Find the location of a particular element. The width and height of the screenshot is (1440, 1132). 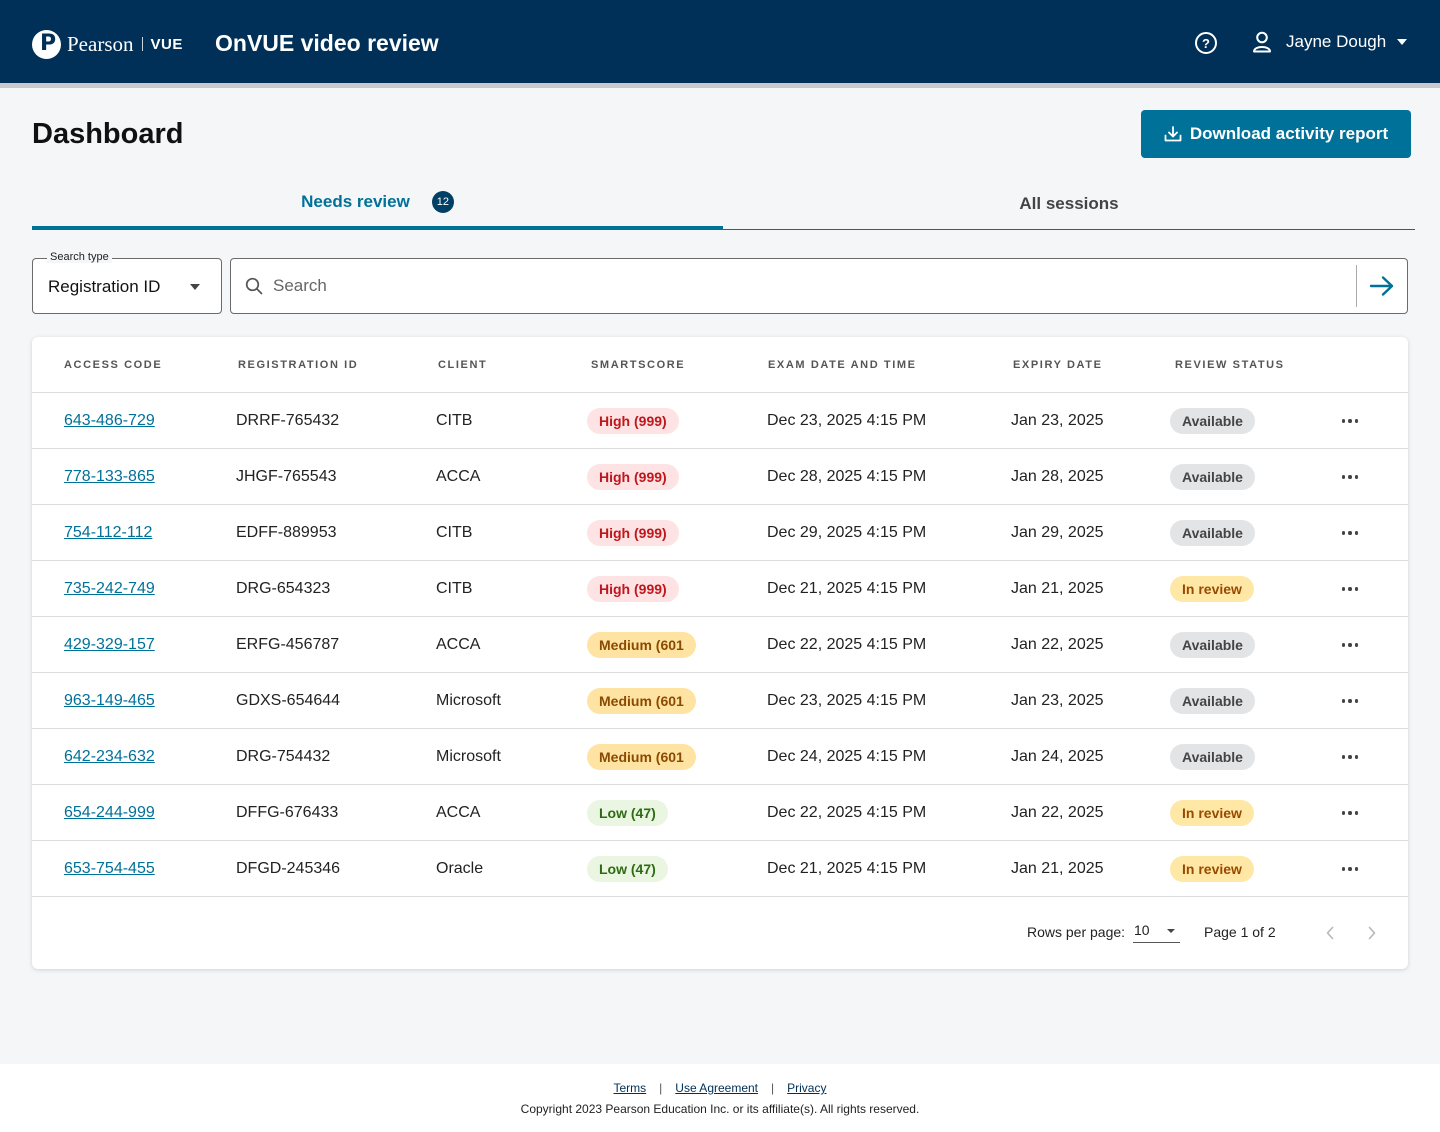

arrow-right-icon is located at coordinates (1381, 286).